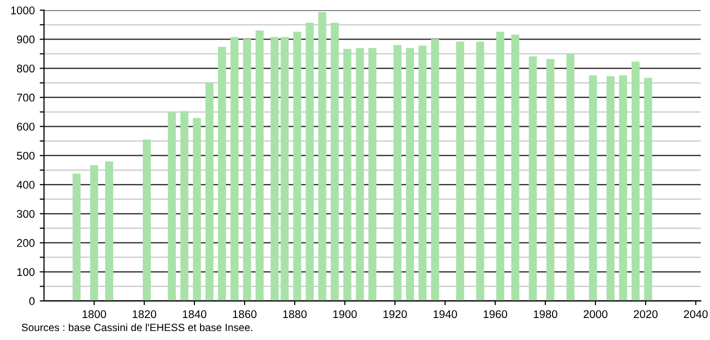 Image resolution: width=710 pixels, height=340 pixels. Describe the element at coordinates (25, 214) in the screenshot. I see `y-tick-label: 300` at that location.